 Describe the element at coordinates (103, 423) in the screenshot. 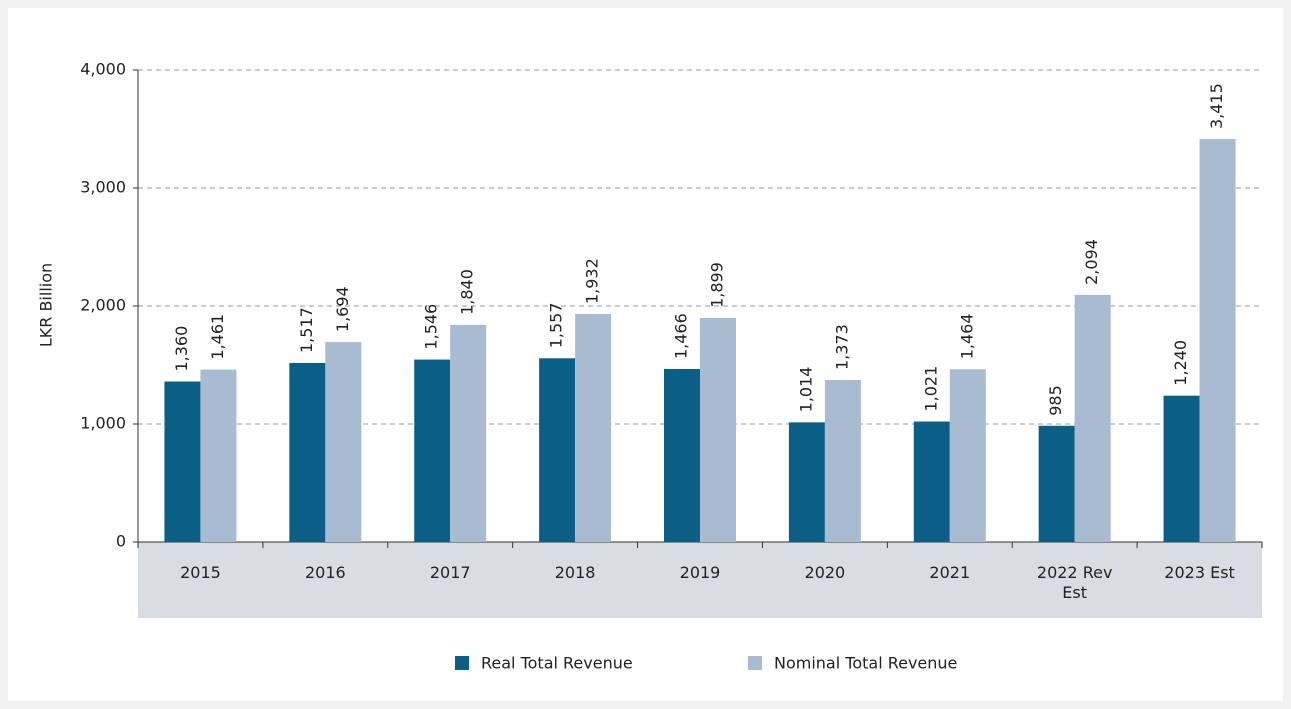

I see `y-tick-label: 1,000` at that location.